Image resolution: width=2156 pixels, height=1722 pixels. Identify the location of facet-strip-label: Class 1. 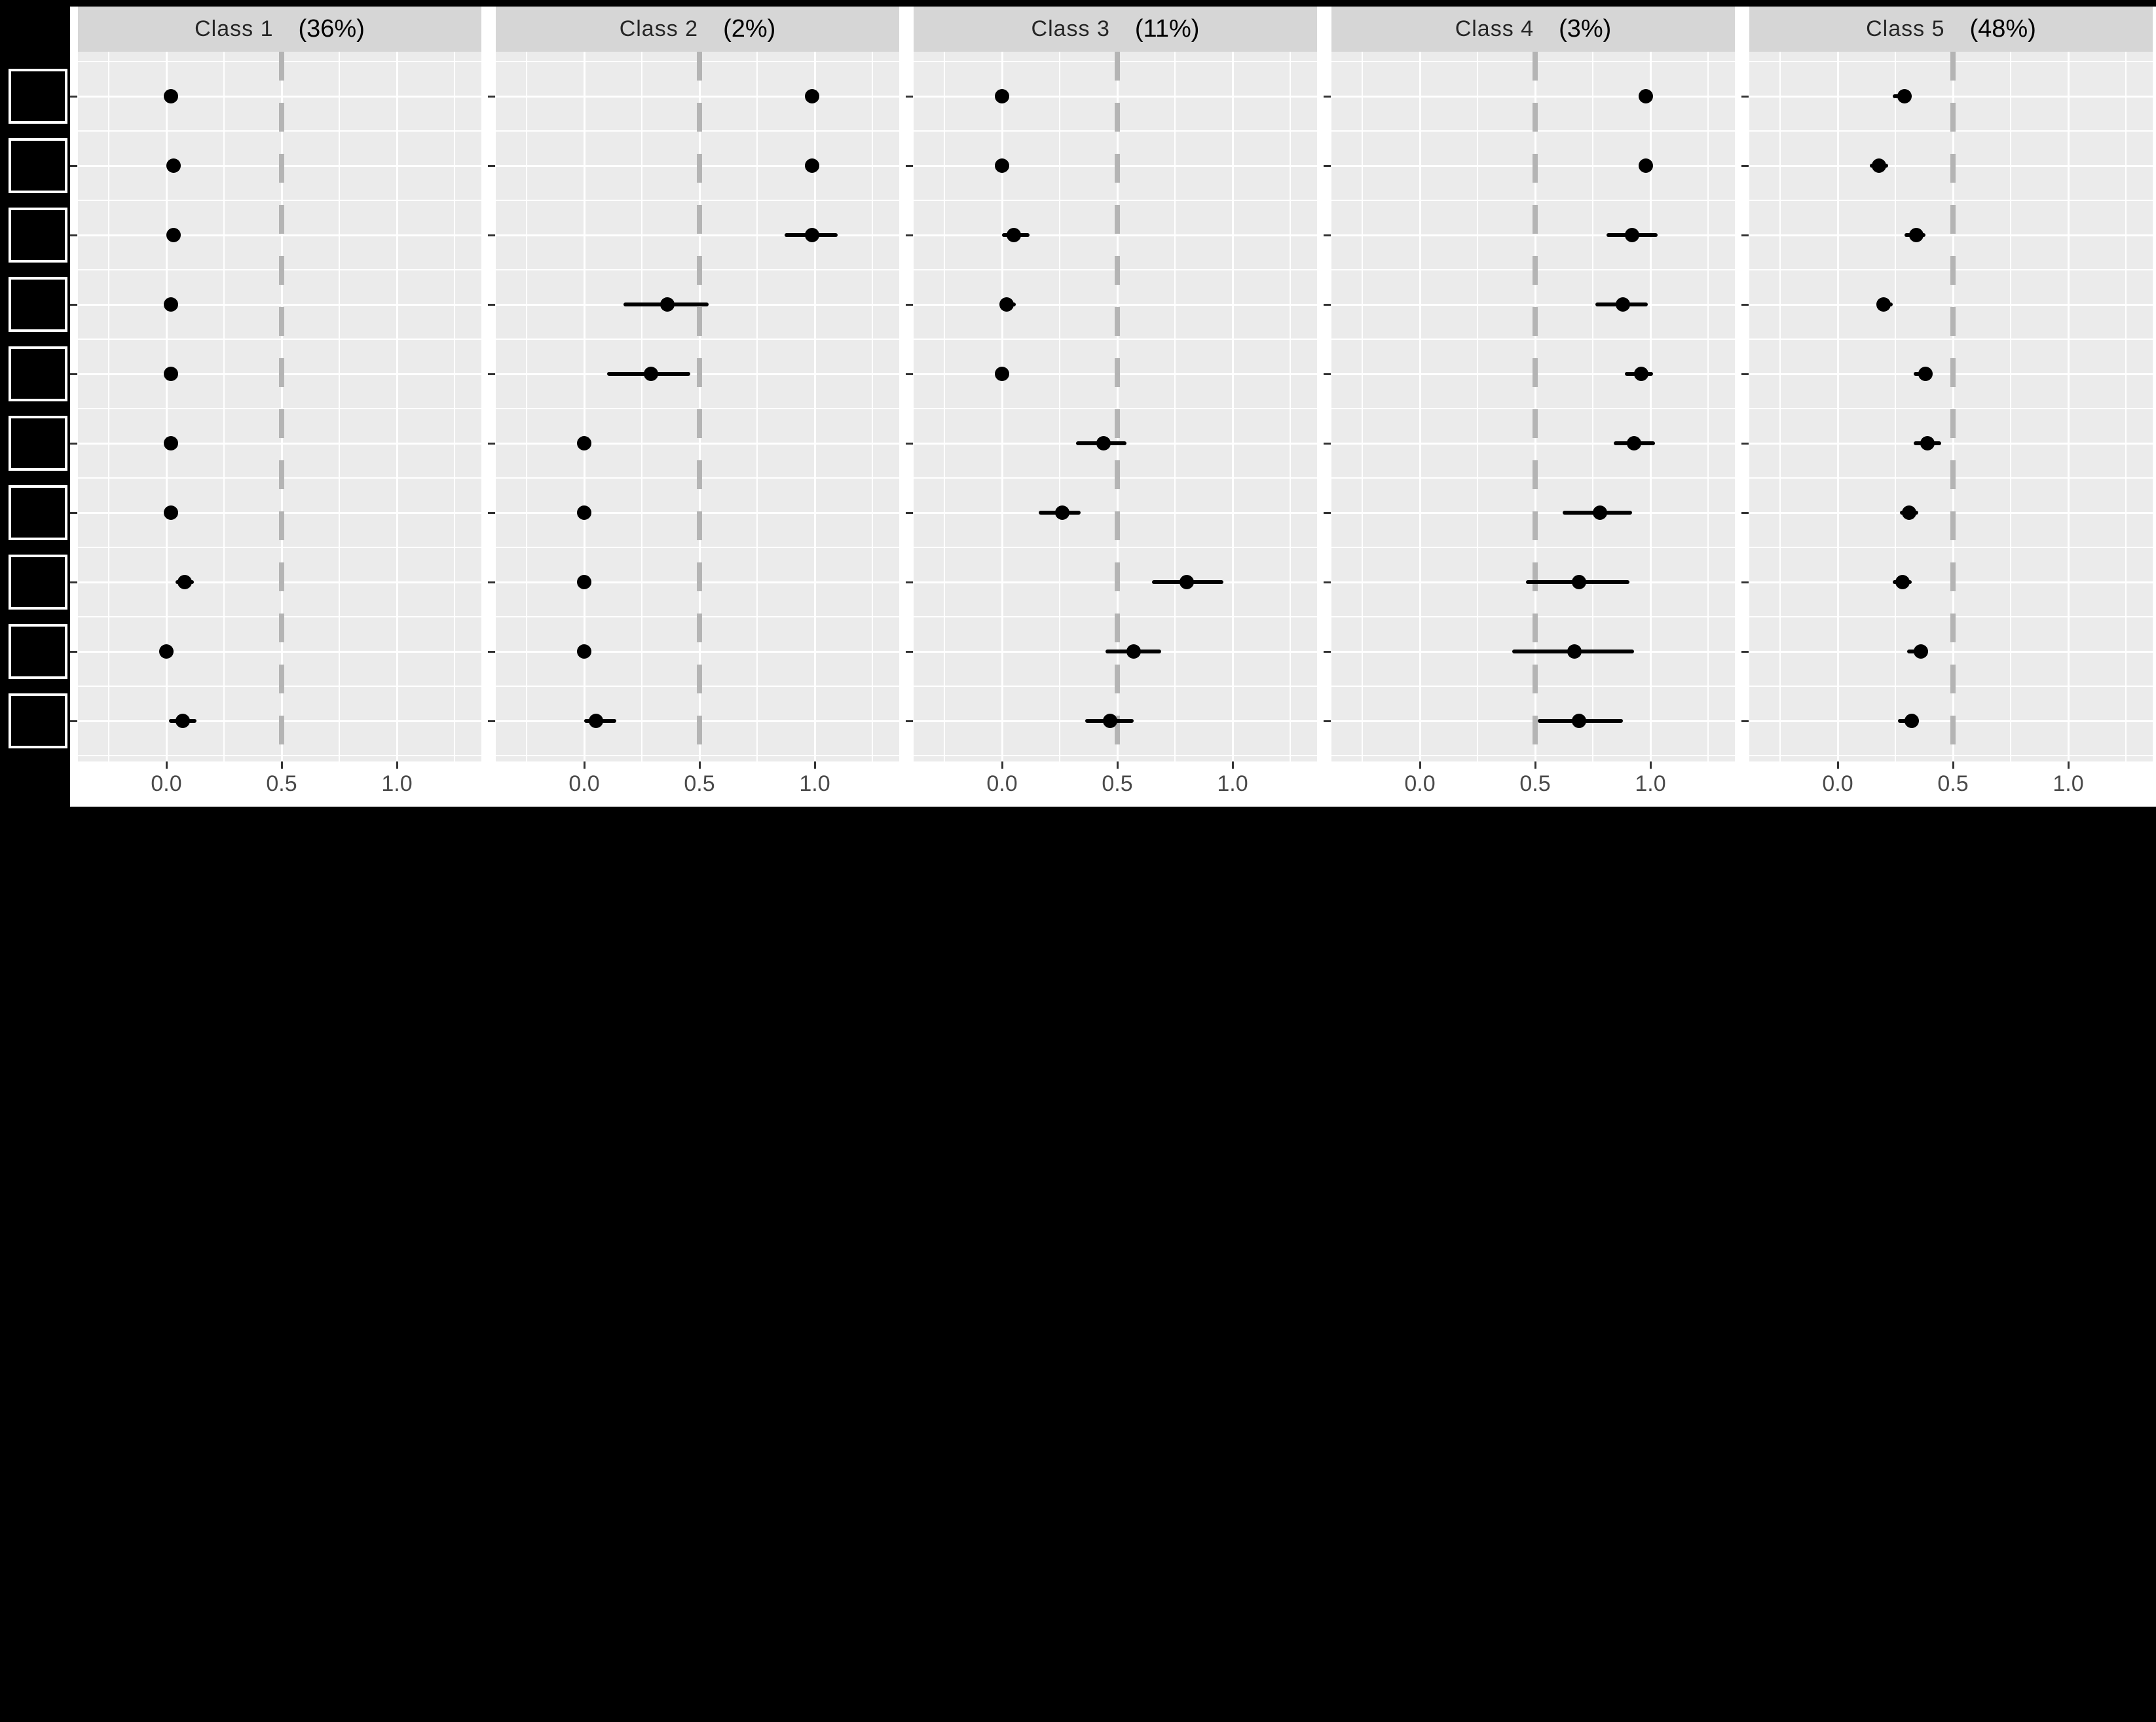
(235, 29).